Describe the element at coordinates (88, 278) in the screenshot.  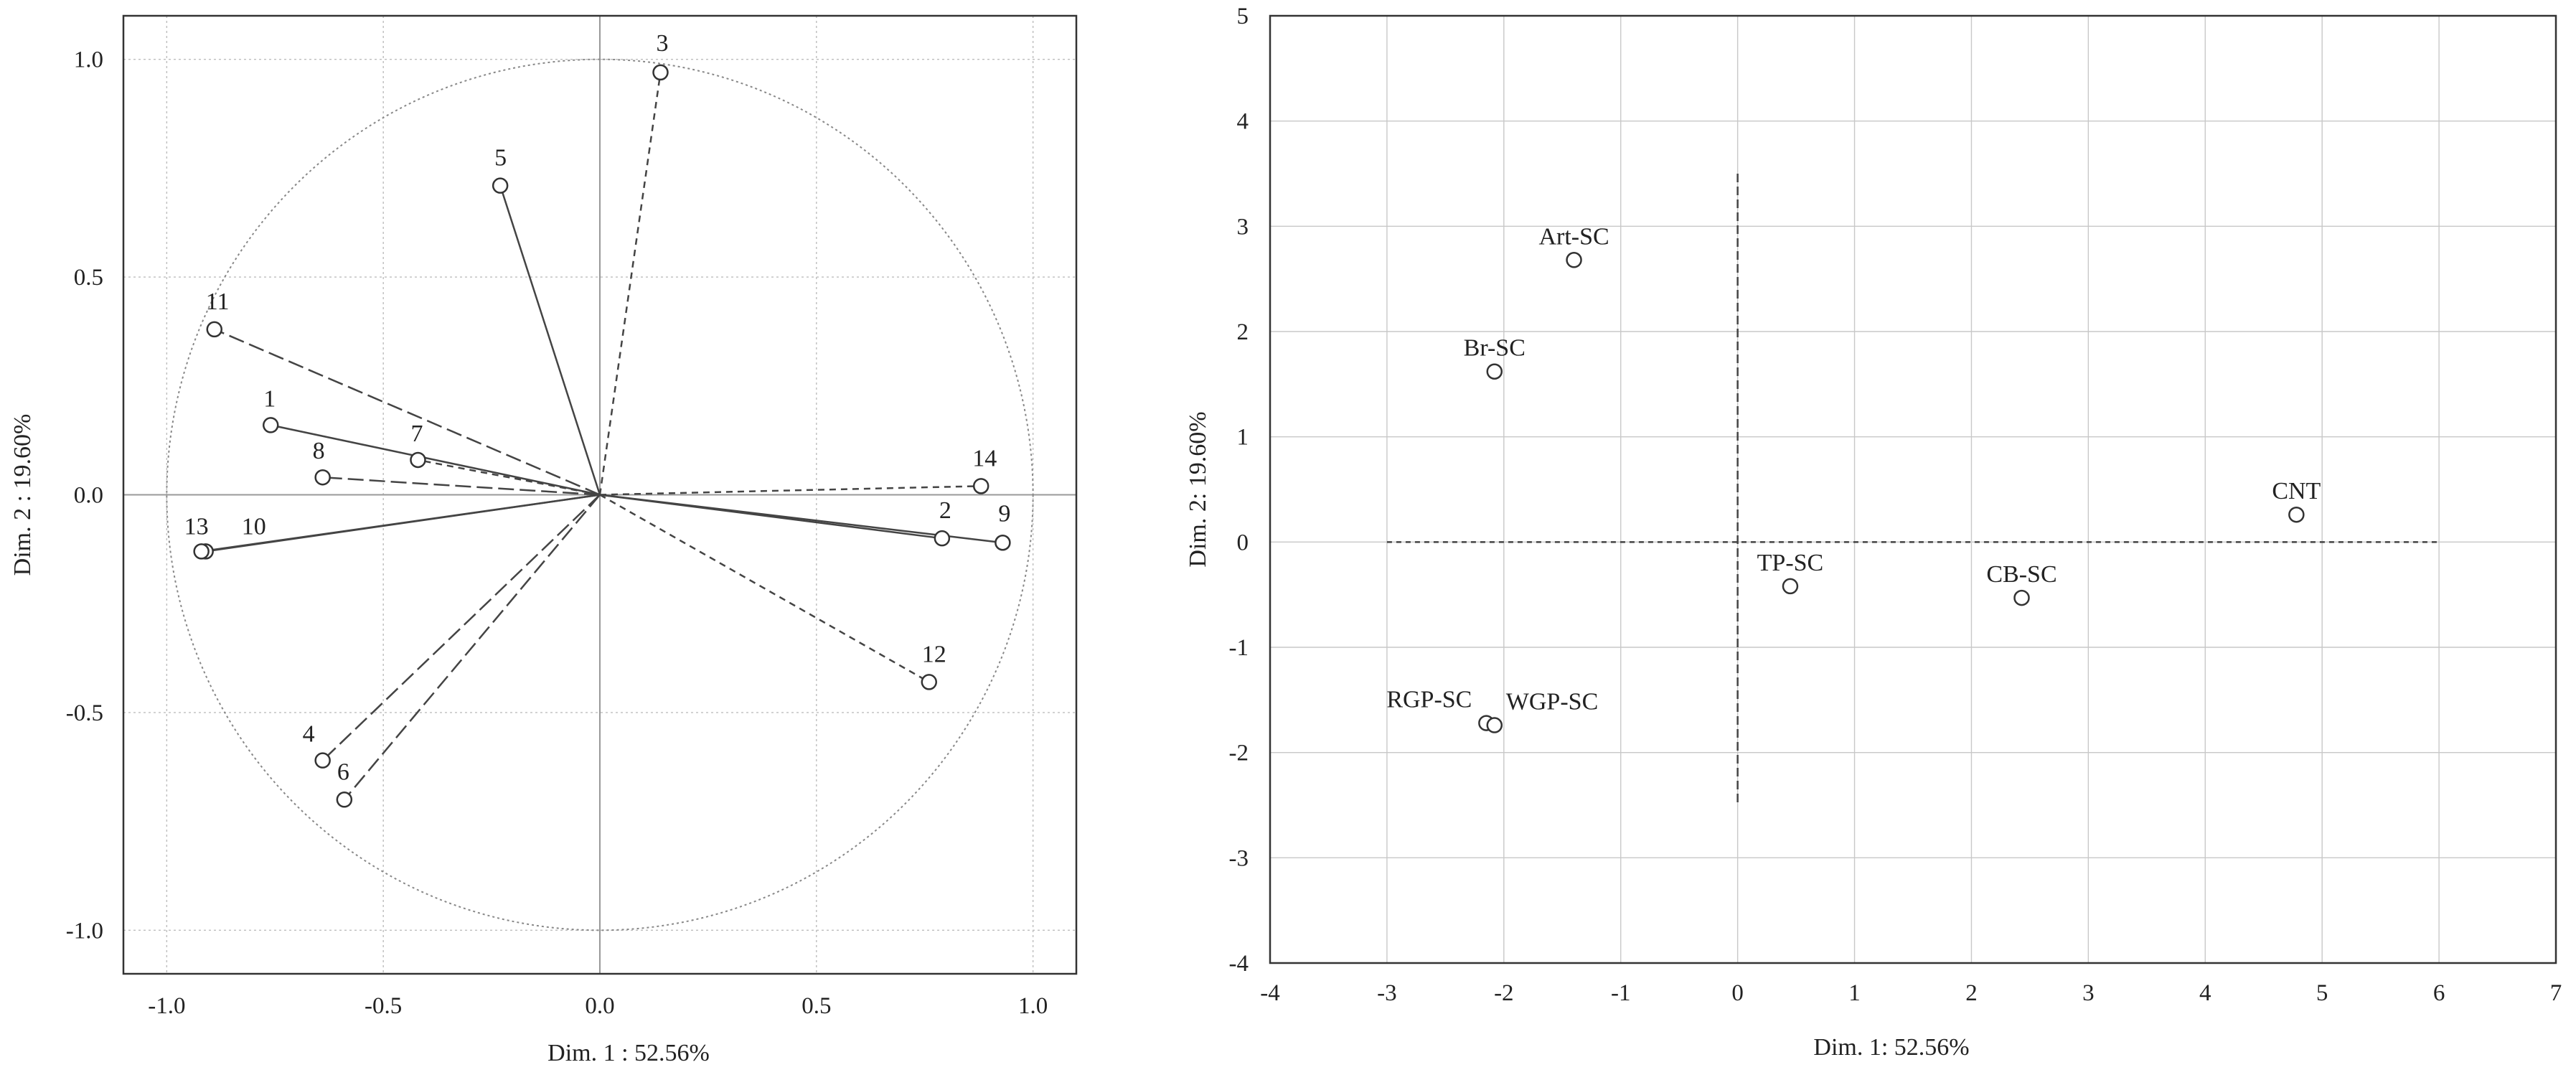
I see `y-tick-label: 0.5` at that location.